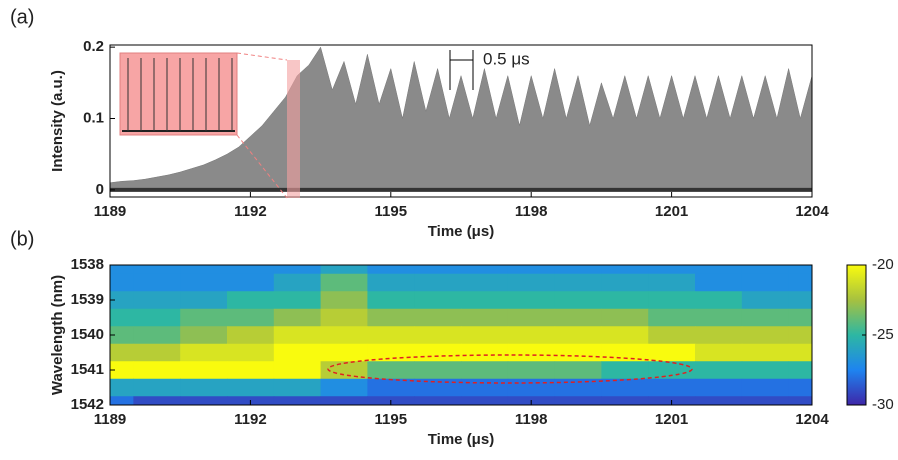 The image size is (898, 460). What do you see at coordinates (489, 69) in the screenshot?
I see `period-marker: 0.5 μs` at bounding box center [489, 69].